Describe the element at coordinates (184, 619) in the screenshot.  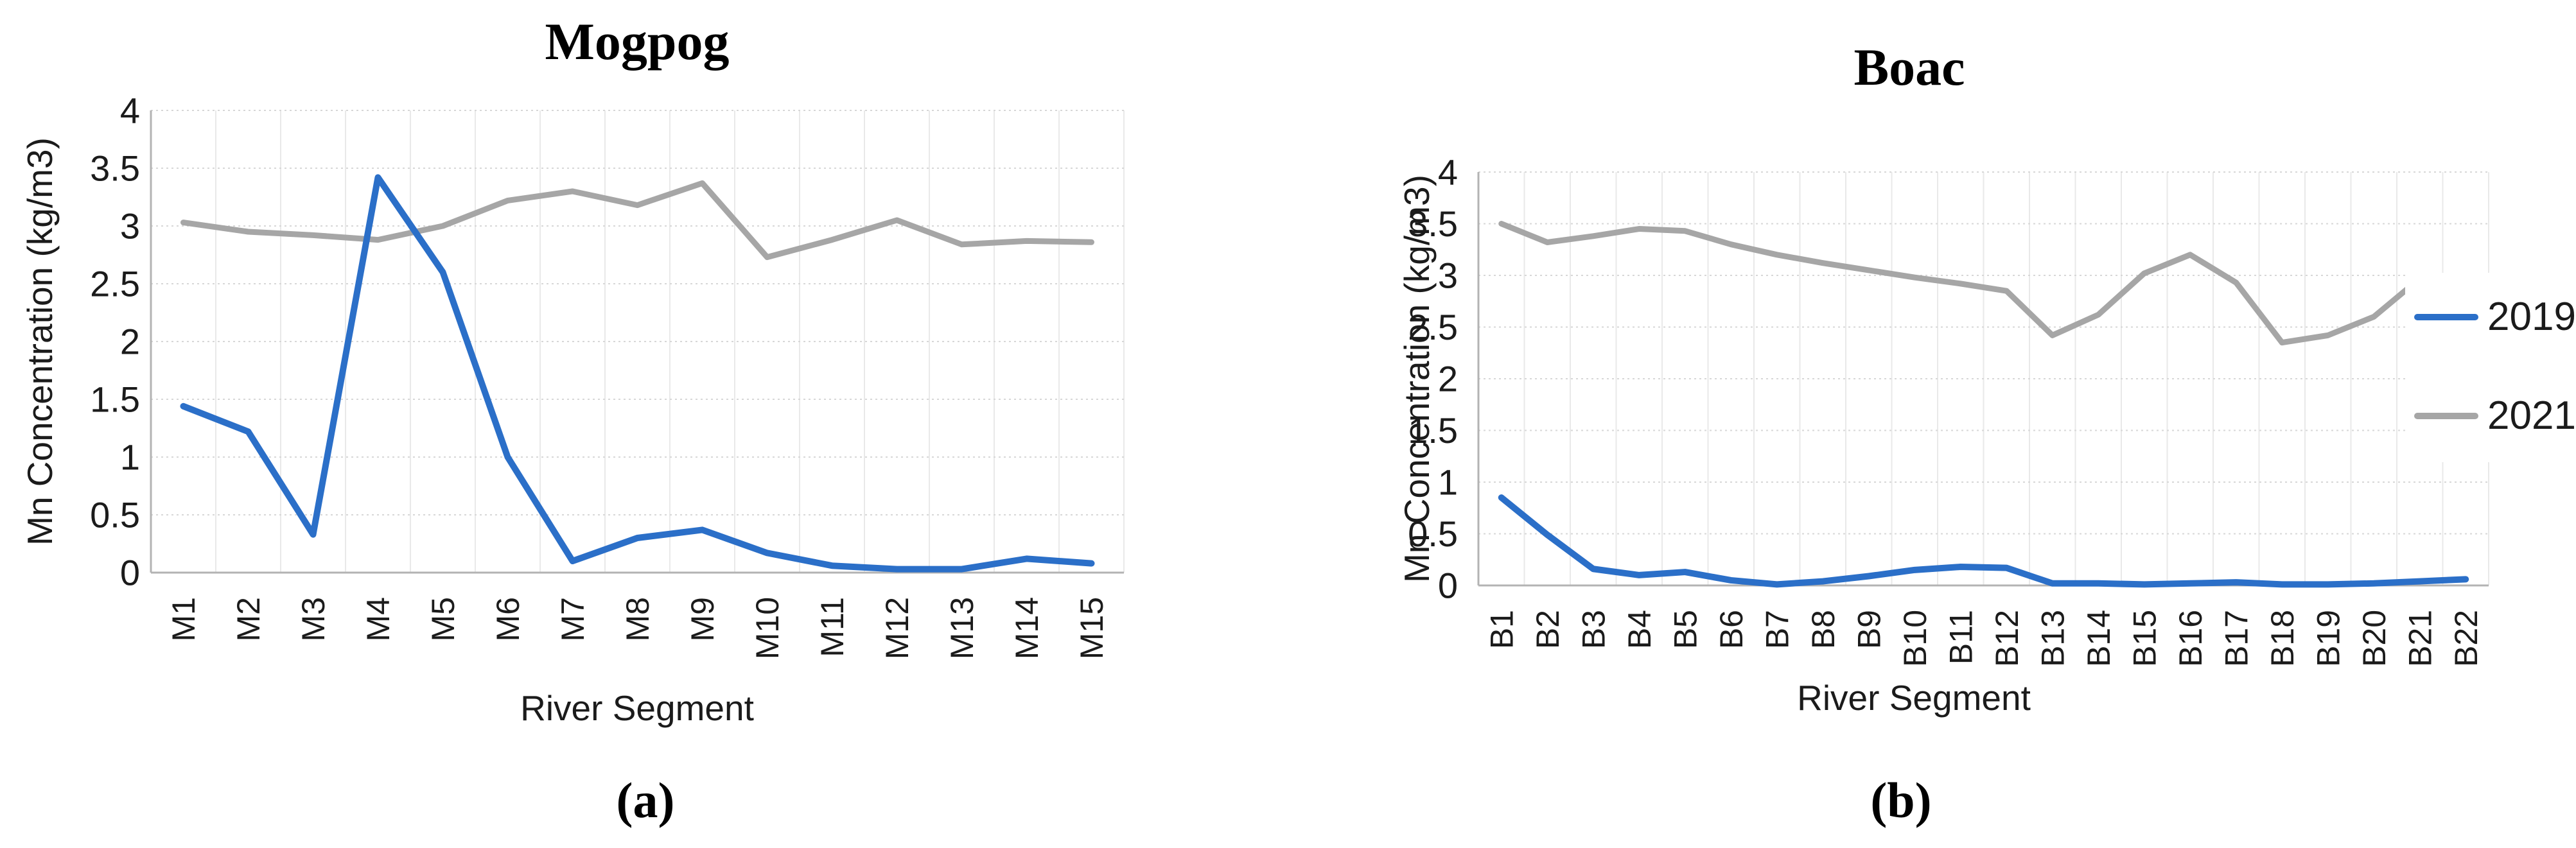
I see `x-tick-label: M1` at that location.